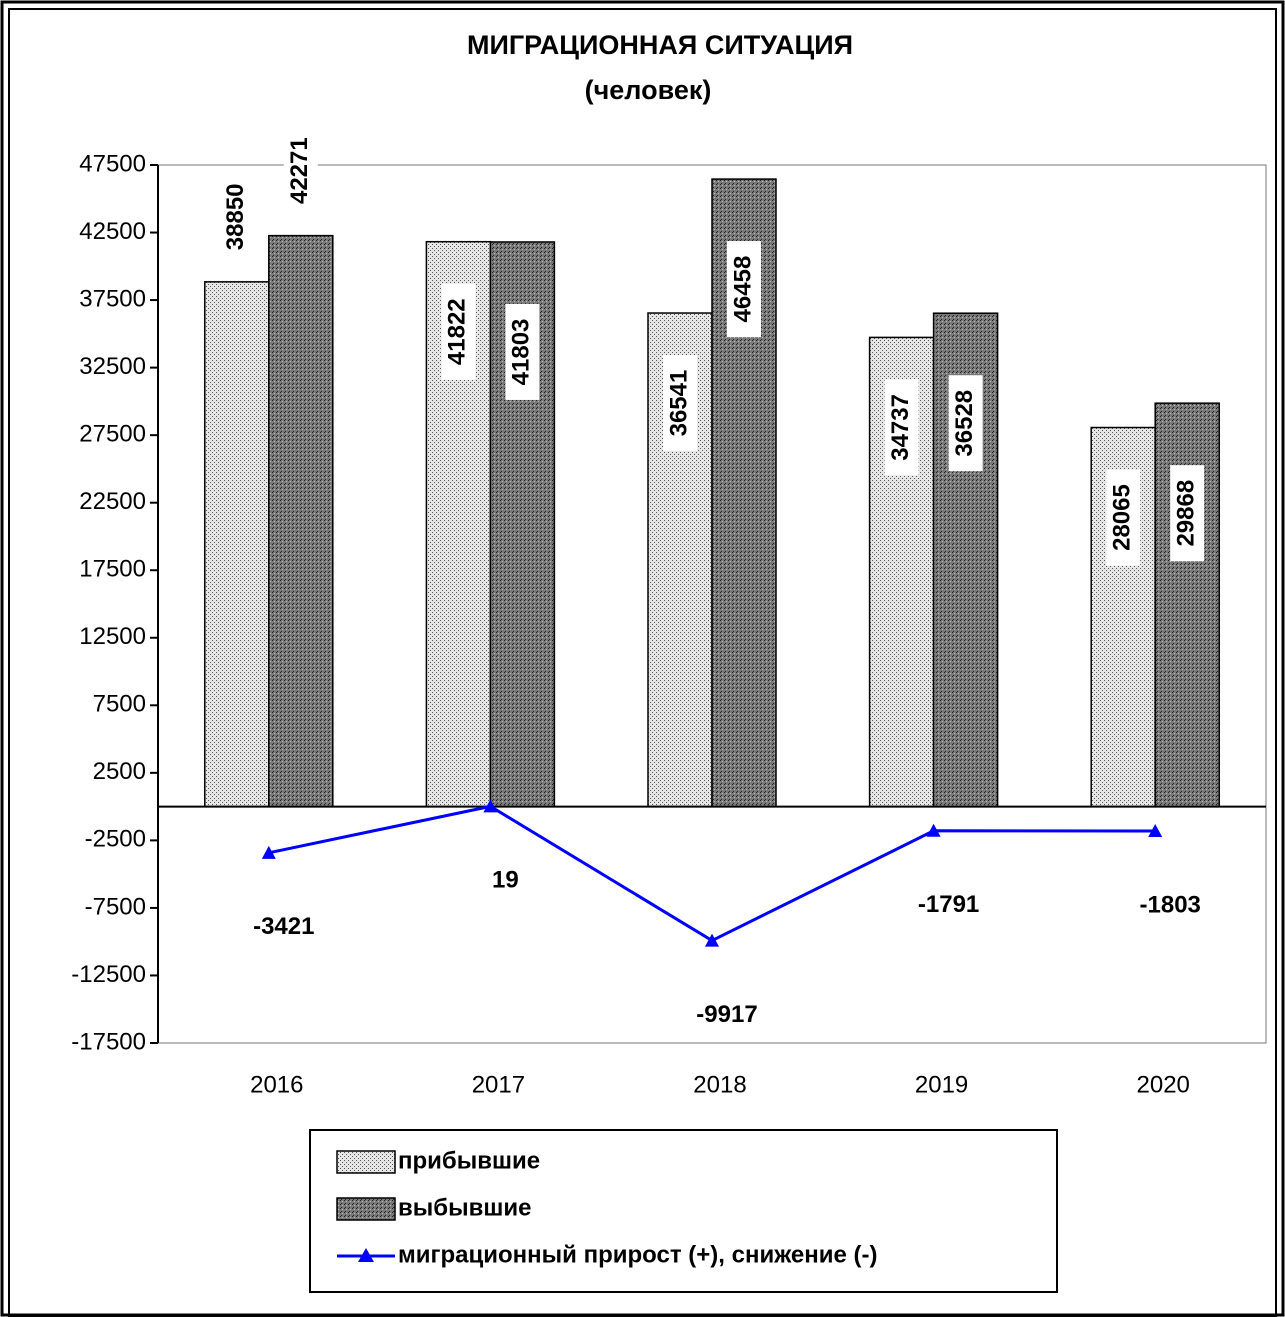 The width and height of the screenshot is (1285, 1317). Describe the element at coordinates (112, 163) in the screenshot. I see `y-tick-label: 47500` at that location.